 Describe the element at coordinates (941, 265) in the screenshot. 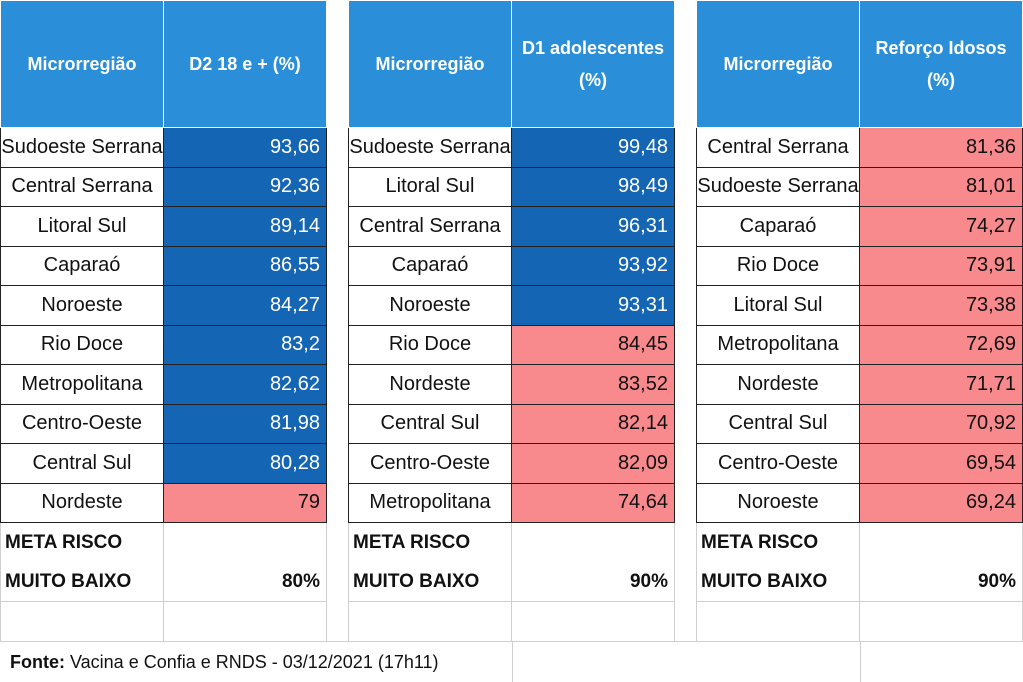

I see `coverage-value-cell: 73,91` at that location.